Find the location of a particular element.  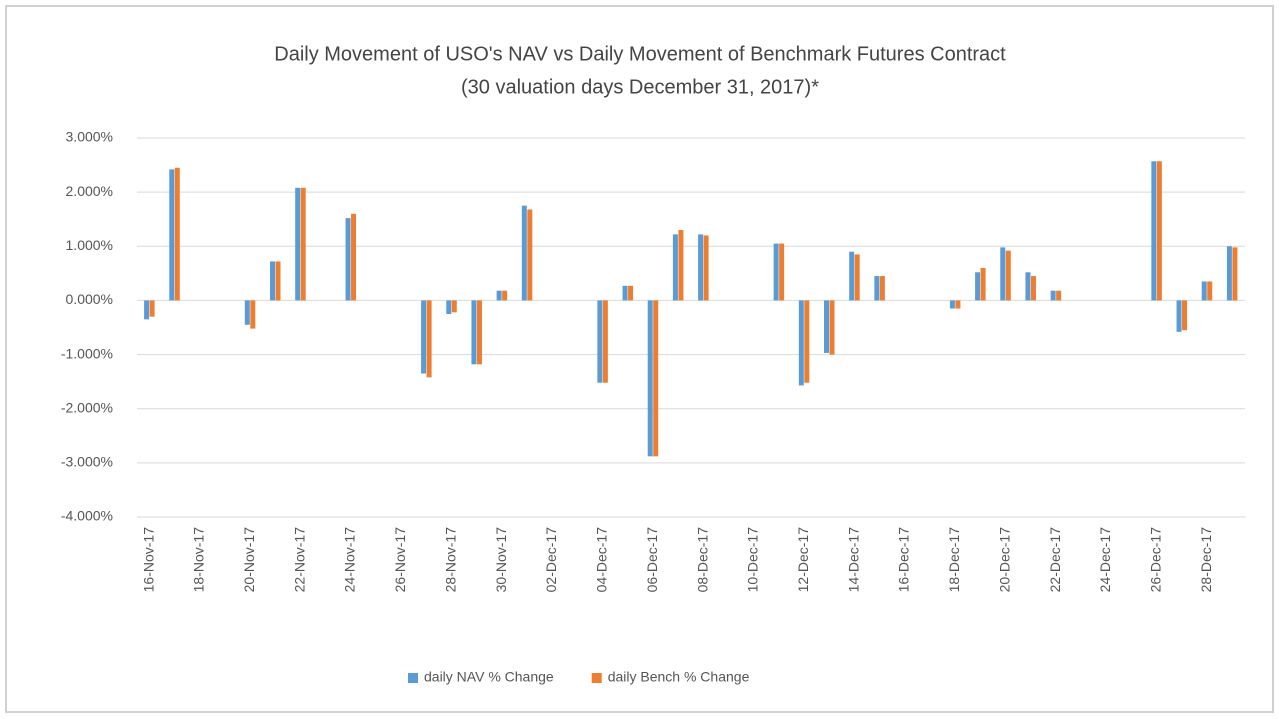

y-tick-label: 3.000% is located at coordinates (89, 137).